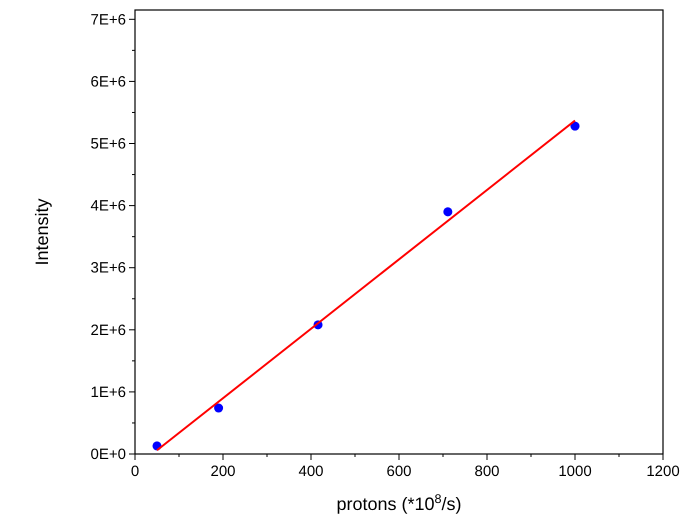 This screenshot has width=687, height=522. I want to click on y-tick-label: 4E+6, so click(108, 206).